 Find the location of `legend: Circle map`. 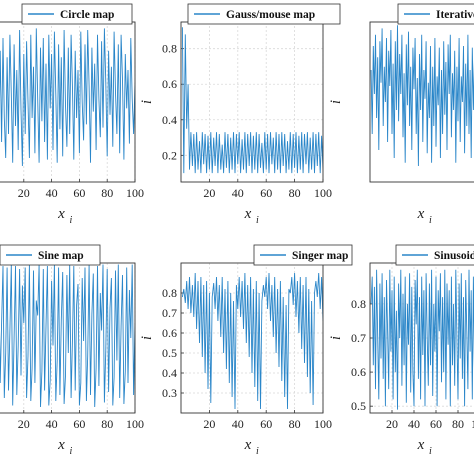

legend: Circle map is located at coordinates (77, 14).